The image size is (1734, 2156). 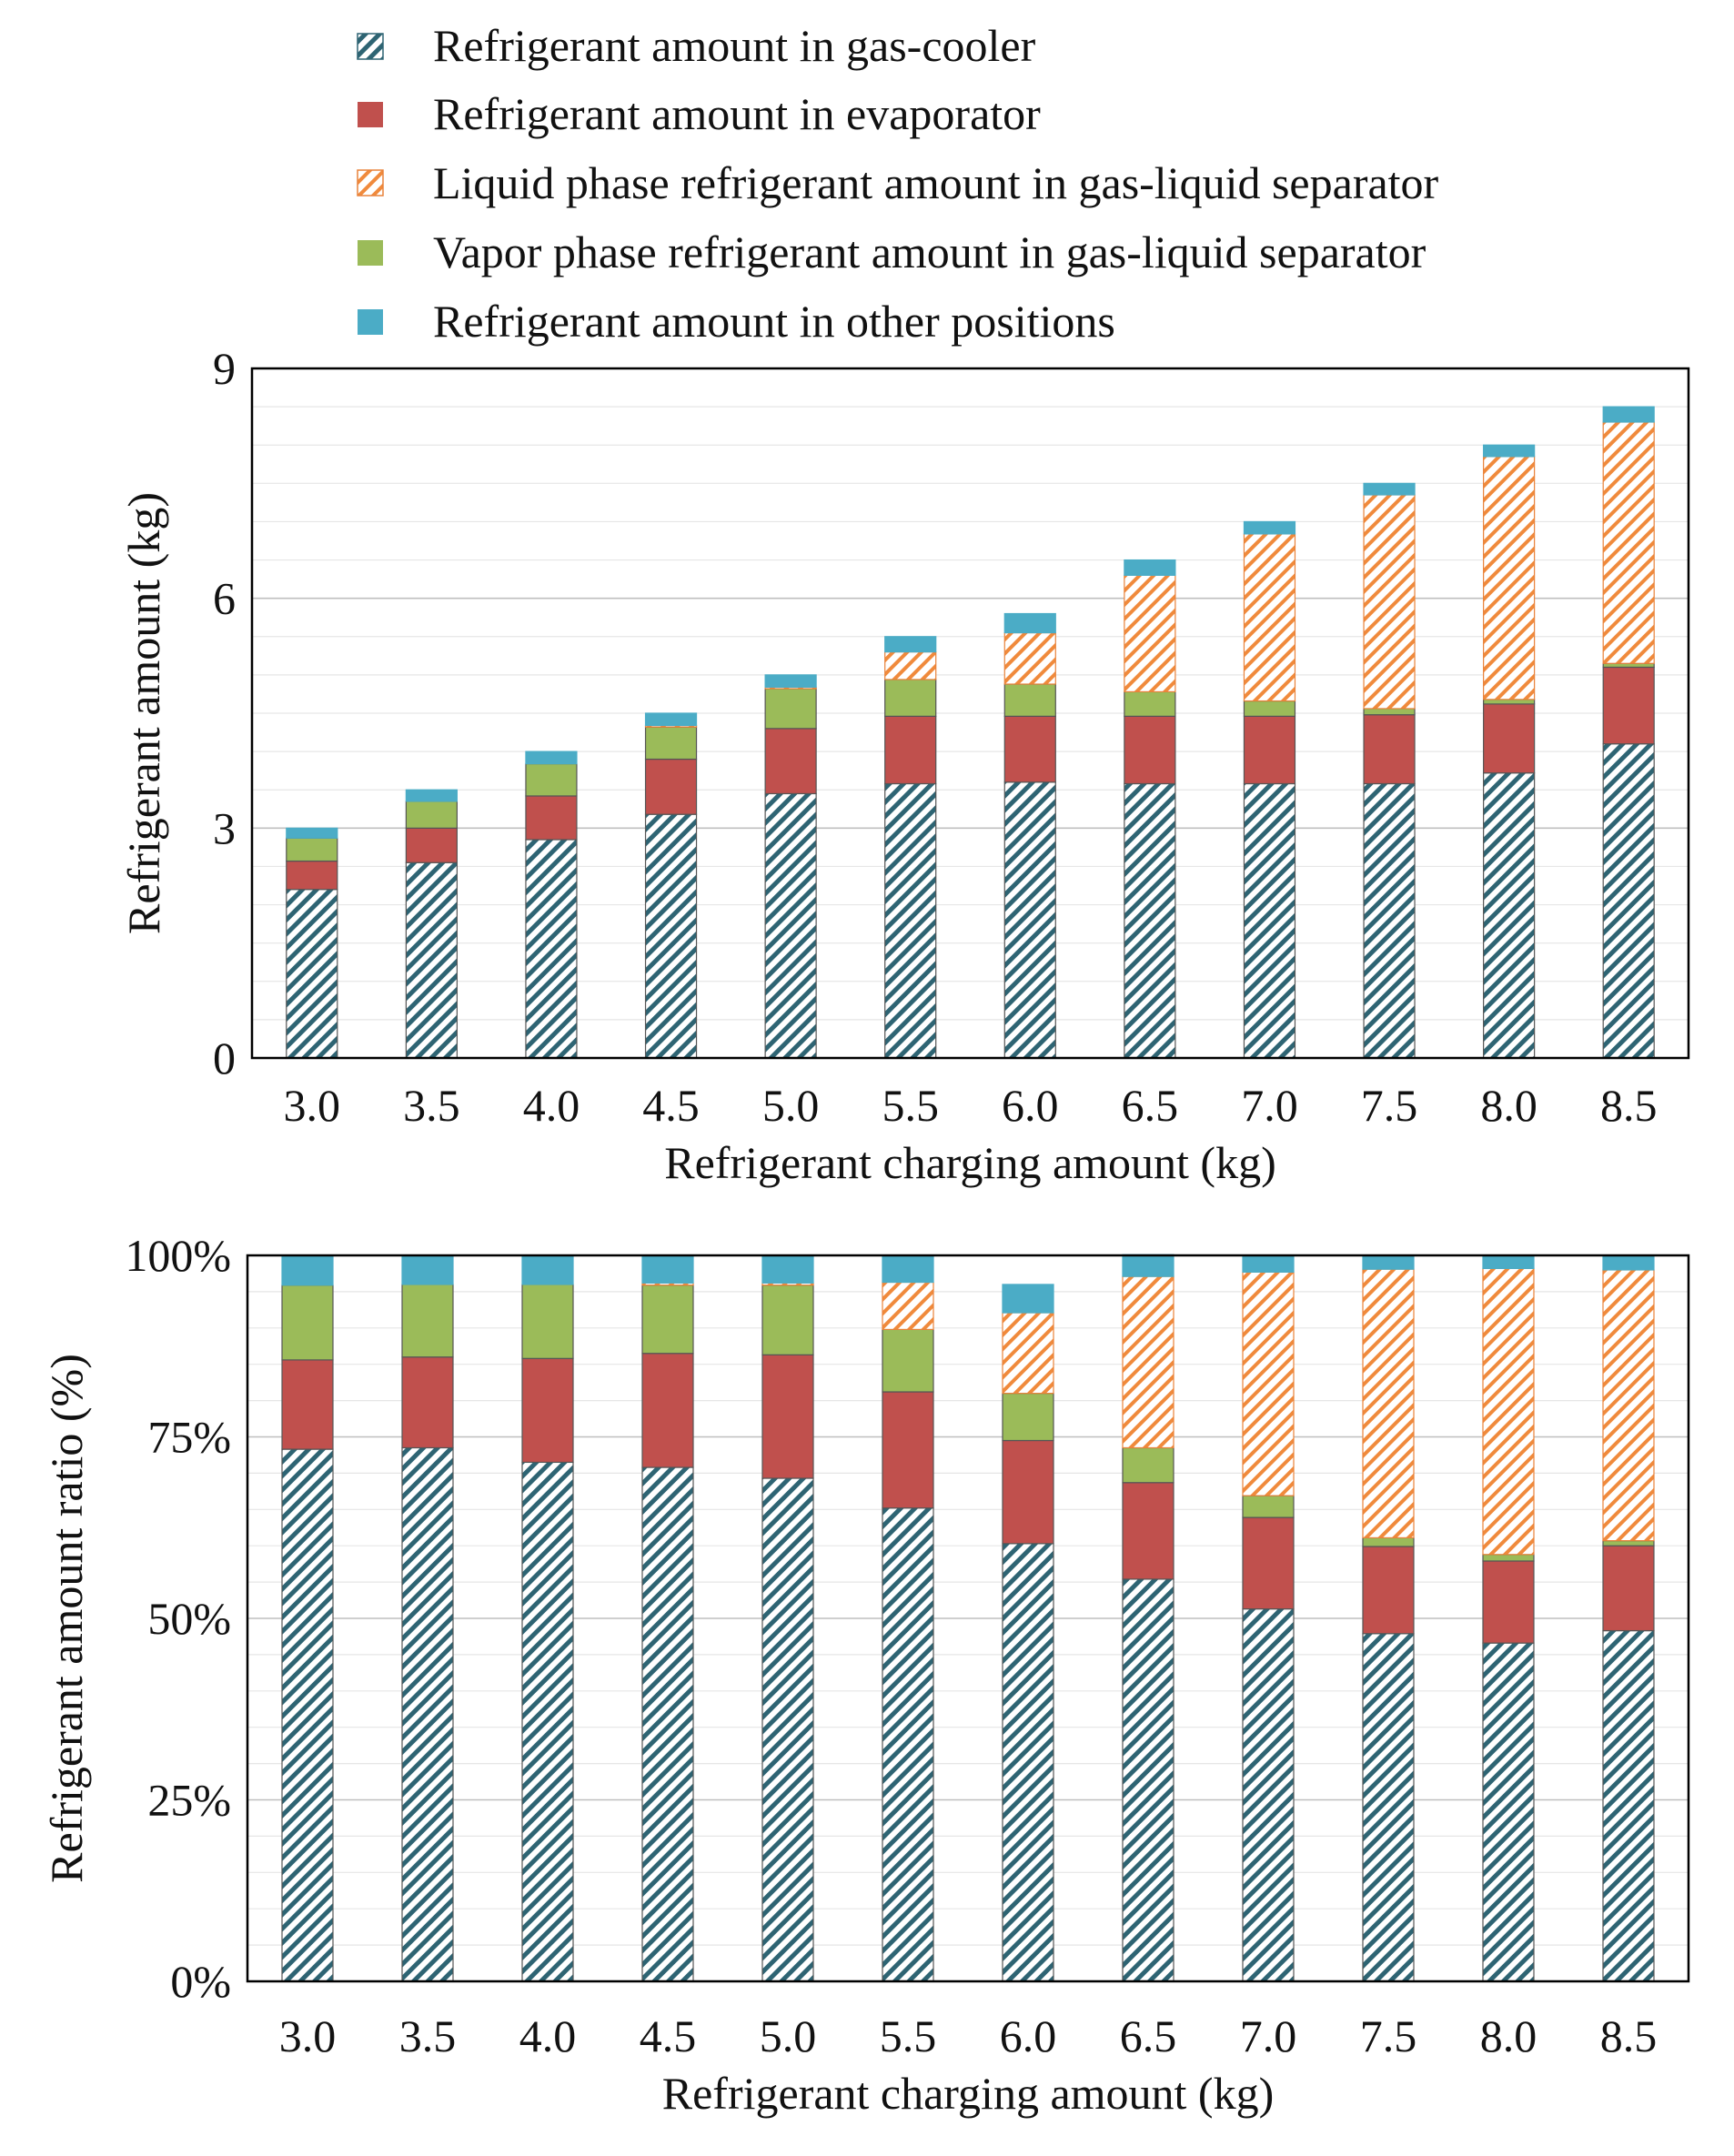 I want to click on legend-item-evaporator: Refrigerant amount in evaporator, so click(x=699, y=113).